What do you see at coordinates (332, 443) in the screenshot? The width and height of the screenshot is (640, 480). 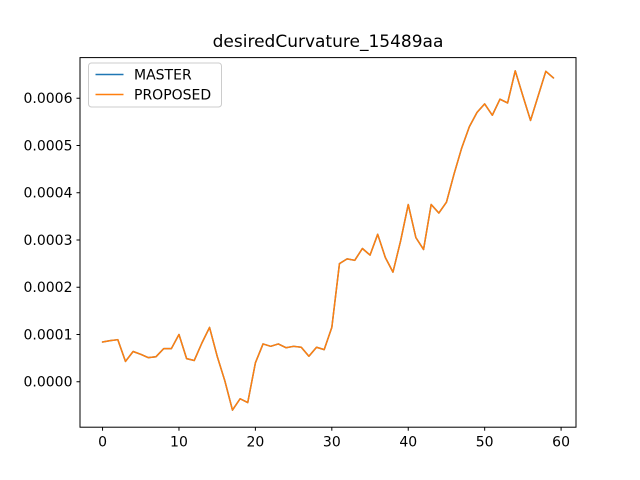 I see `x-tick-label: 30` at bounding box center [332, 443].